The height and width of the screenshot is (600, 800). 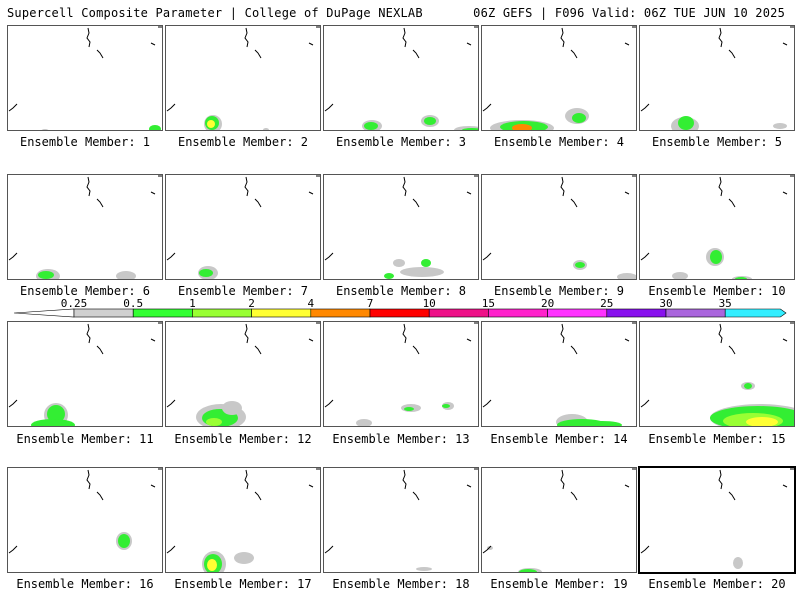 What do you see at coordinates (717, 439) in the screenshot?
I see `panel-label-15: Ensemble Member: 15` at bounding box center [717, 439].